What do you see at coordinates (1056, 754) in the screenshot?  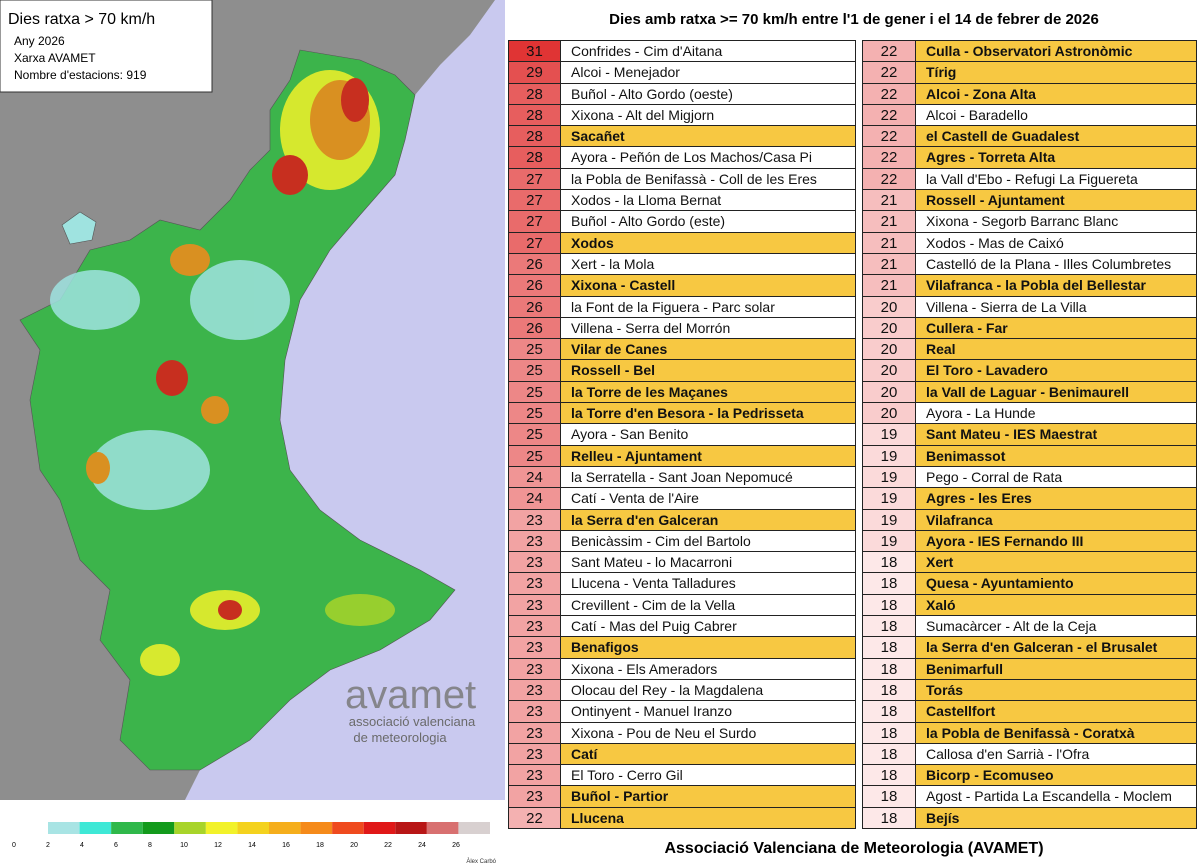 I see `station-cell: Callosa d'en Sarrià - l'Ofra` at bounding box center [1056, 754].